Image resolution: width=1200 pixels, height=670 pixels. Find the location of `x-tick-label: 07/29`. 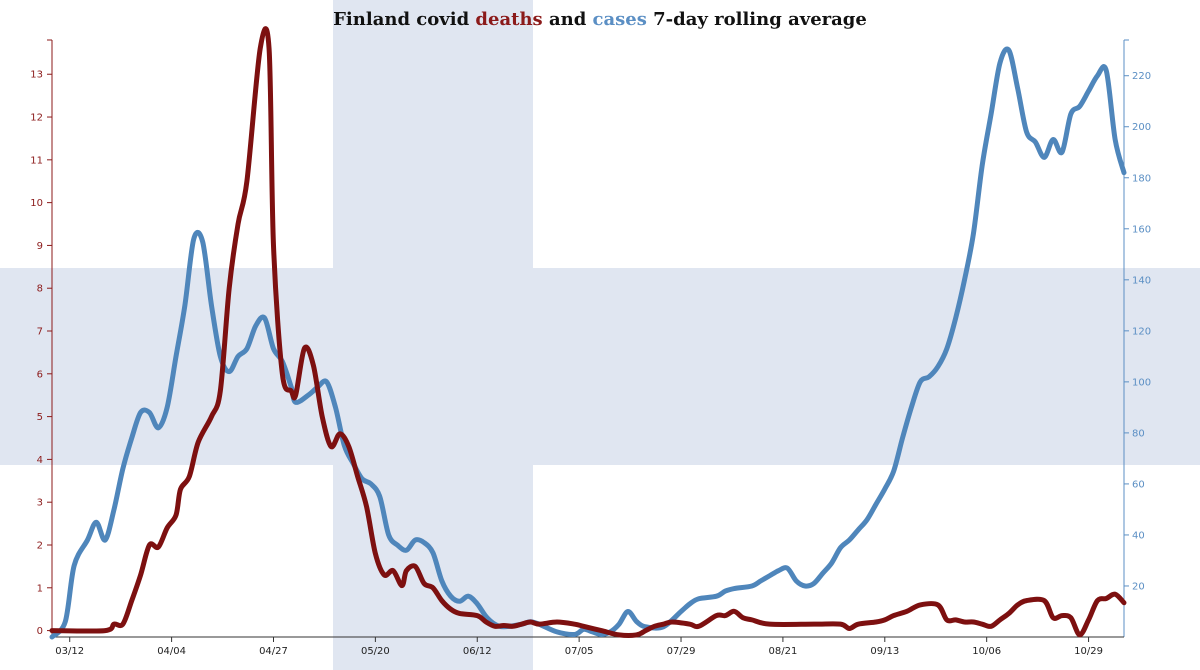

x-tick-label: 07/29 is located at coordinates (681, 651).